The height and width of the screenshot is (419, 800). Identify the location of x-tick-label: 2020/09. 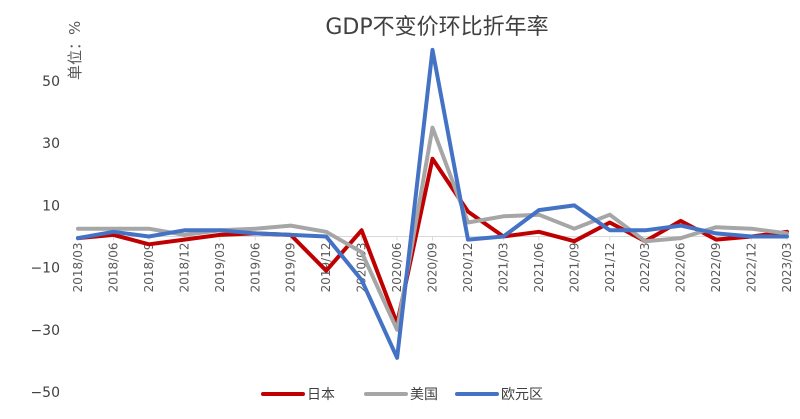
(433, 268).